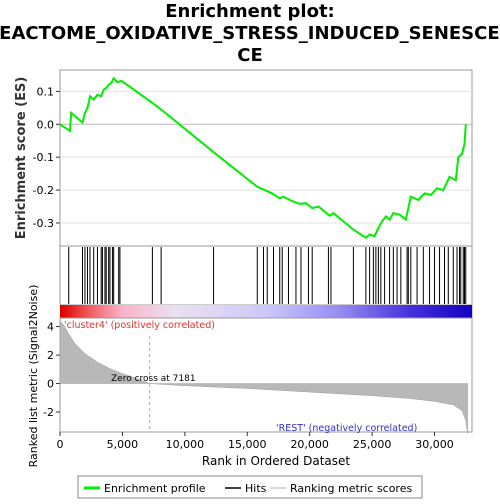  Describe the element at coordinates (50, 327) in the screenshot. I see `ranked-y-tick-label: 4` at that location.